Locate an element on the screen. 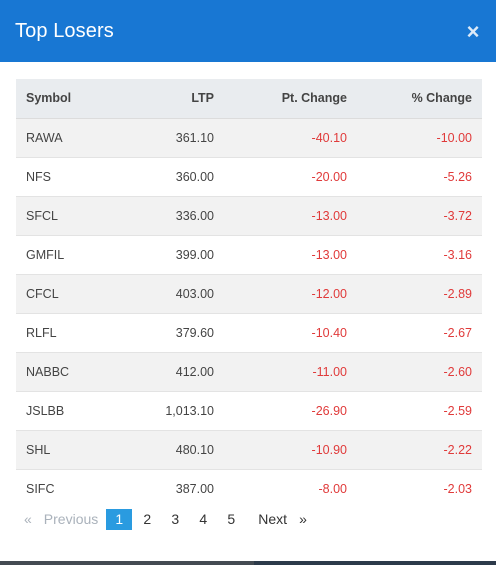  cell-pct-change: -2.22 is located at coordinates (414, 450).